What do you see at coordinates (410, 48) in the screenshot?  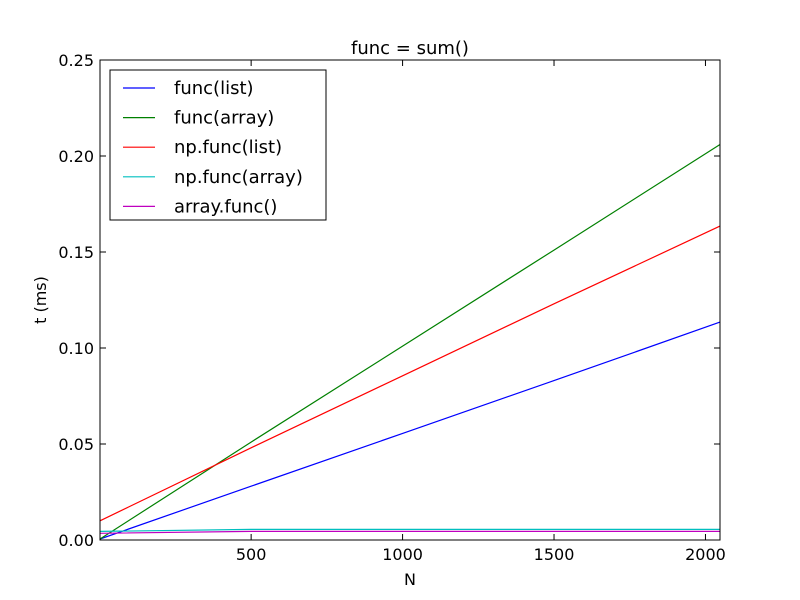 I see `chart-title: func = sum()` at bounding box center [410, 48].